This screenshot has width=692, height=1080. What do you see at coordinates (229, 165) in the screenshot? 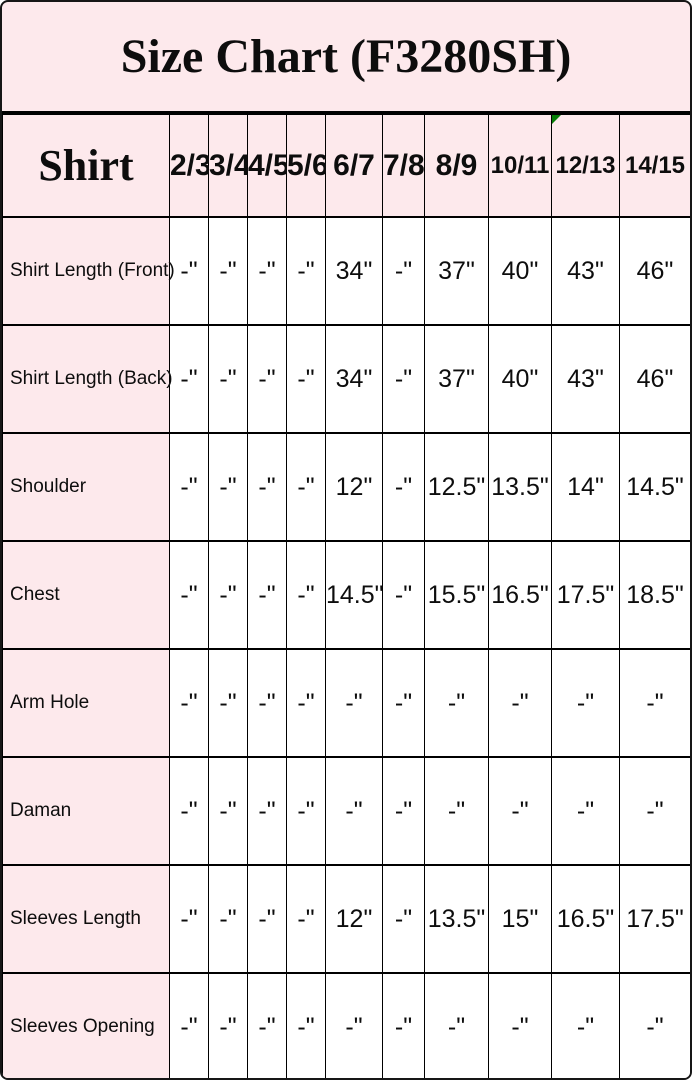
I see `size-header-3-4: 3/4` at bounding box center [229, 165].